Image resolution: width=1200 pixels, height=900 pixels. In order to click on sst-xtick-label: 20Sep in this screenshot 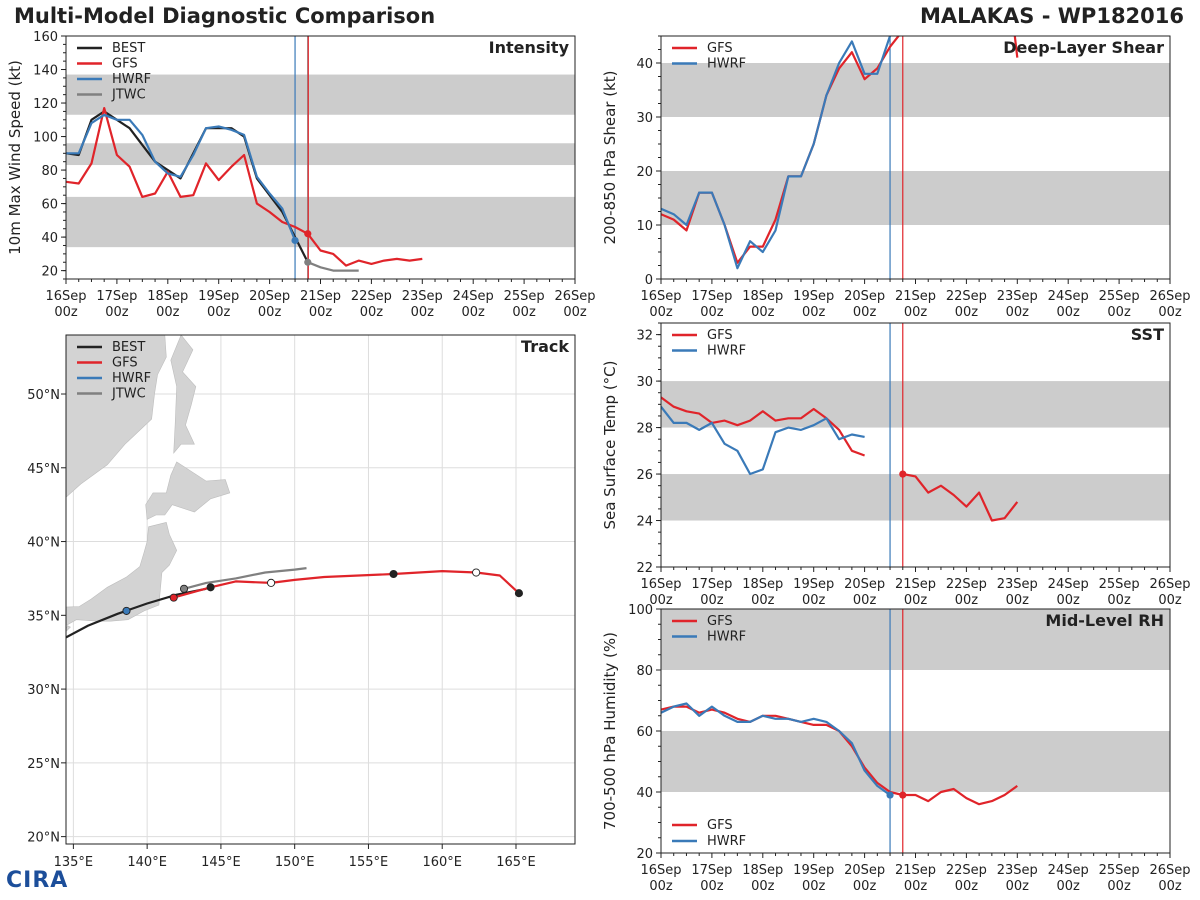, I will do `click(864, 584)`.